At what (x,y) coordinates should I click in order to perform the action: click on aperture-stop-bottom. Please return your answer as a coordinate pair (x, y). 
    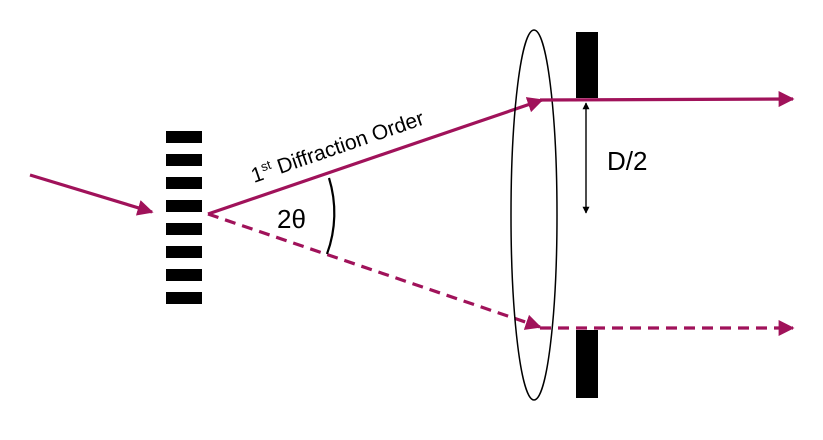
    Looking at the image, I should click on (587, 364).